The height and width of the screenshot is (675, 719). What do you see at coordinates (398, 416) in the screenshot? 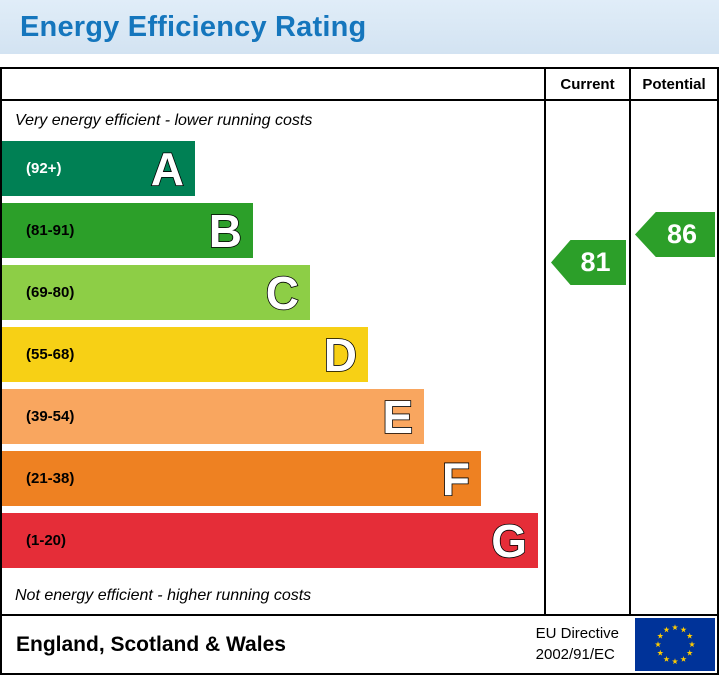
I see `band-letter: E` at bounding box center [398, 416].